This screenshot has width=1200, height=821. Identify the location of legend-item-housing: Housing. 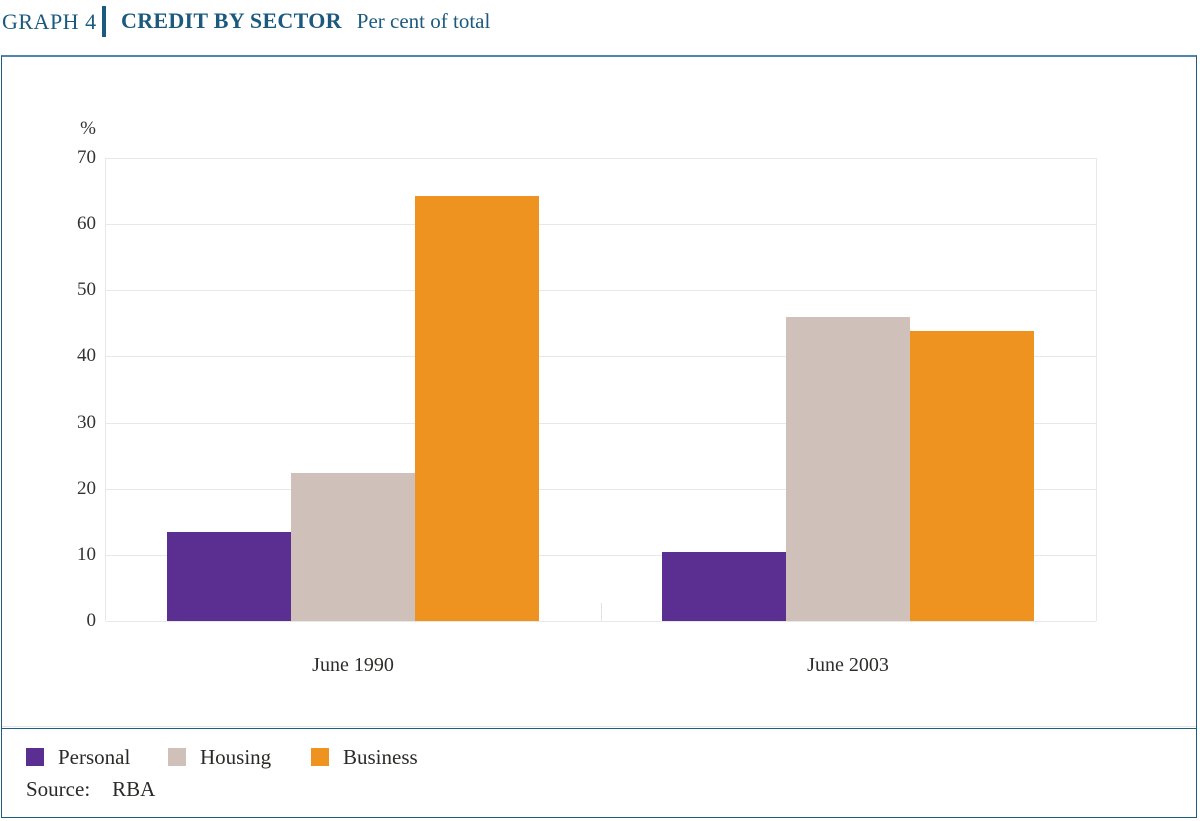
(220, 757).